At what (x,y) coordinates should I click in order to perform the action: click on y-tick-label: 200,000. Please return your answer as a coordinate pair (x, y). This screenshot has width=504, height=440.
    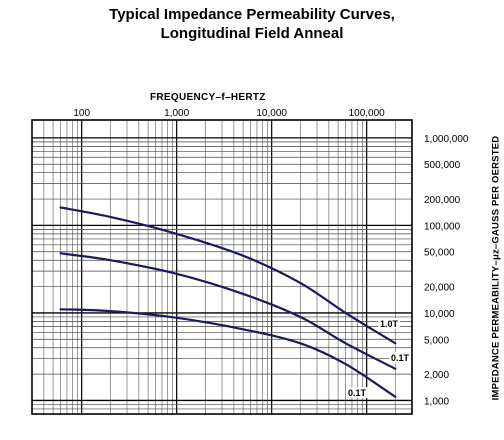
    Looking at the image, I should click on (442, 200).